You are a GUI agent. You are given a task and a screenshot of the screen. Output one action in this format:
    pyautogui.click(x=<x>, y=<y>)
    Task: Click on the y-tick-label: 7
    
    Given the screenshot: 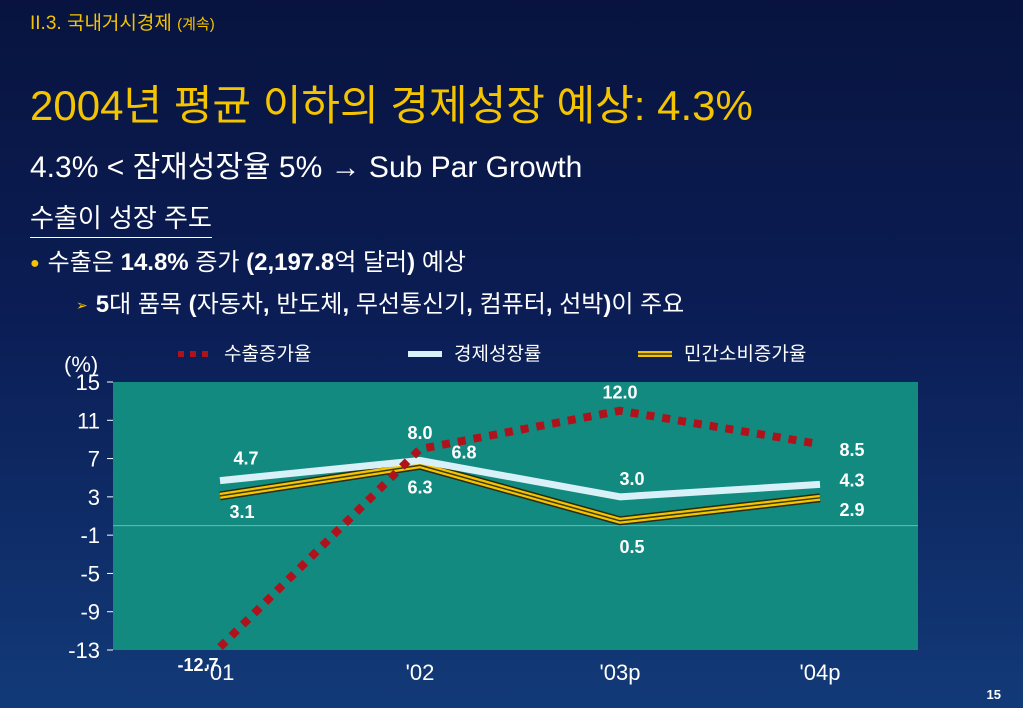 What is the action you would take?
    pyautogui.click(x=94, y=459)
    